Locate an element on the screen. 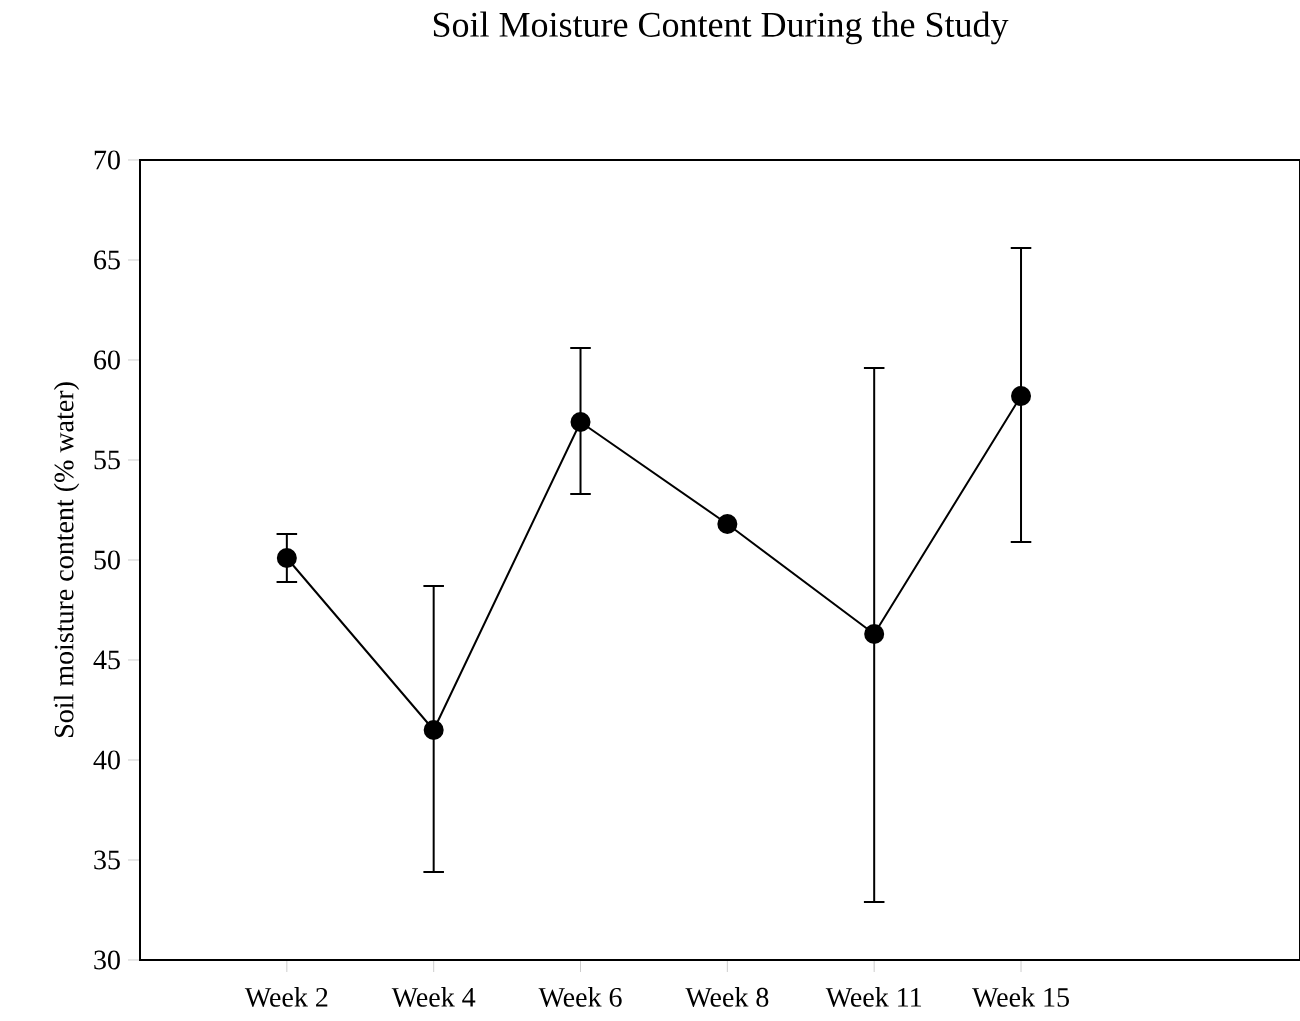 This screenshot has width=1300, height=1021. chart-title: Soil Moisture Content During the Study is located at coordinates (721, 28).